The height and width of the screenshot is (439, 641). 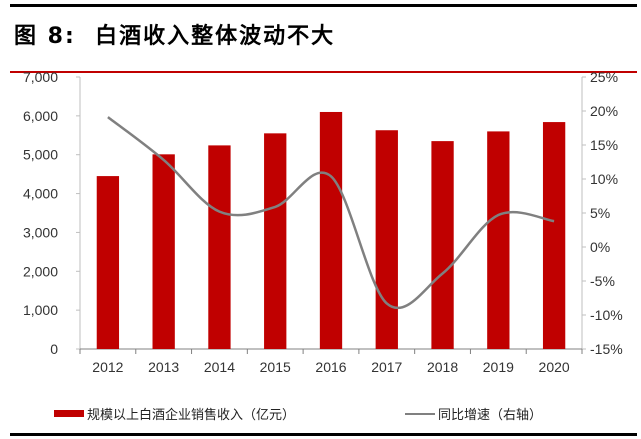 I want to click on legend-label: 同比增速（右轴）, so click(x=490, y=415).